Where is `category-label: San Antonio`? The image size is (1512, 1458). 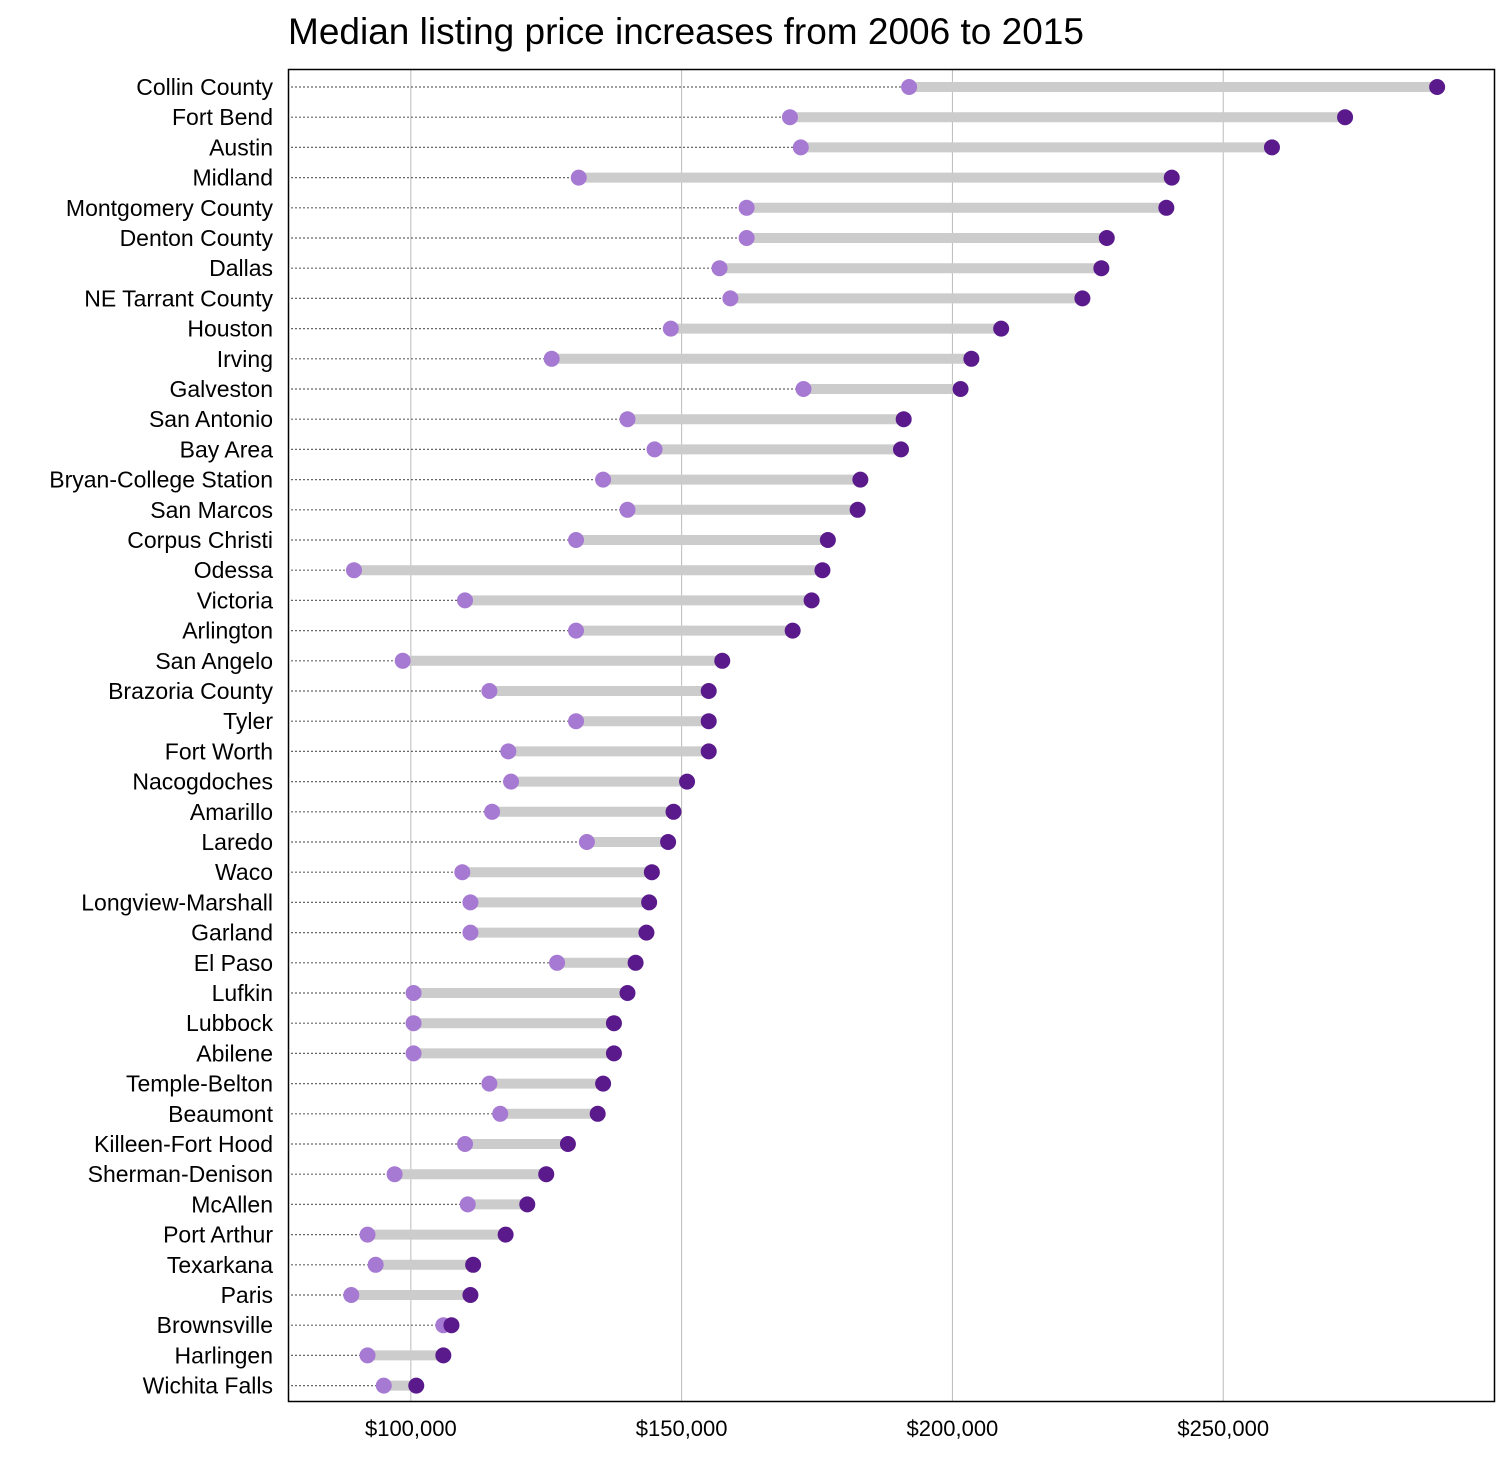
category-label: San Antonio is located at coordinates (211, 419).